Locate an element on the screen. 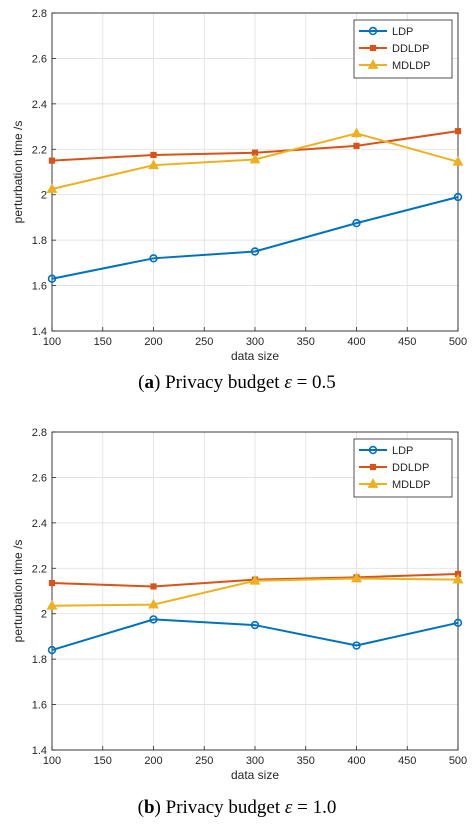  caption-value: = 0.5 is located at coordinates (316, 382).